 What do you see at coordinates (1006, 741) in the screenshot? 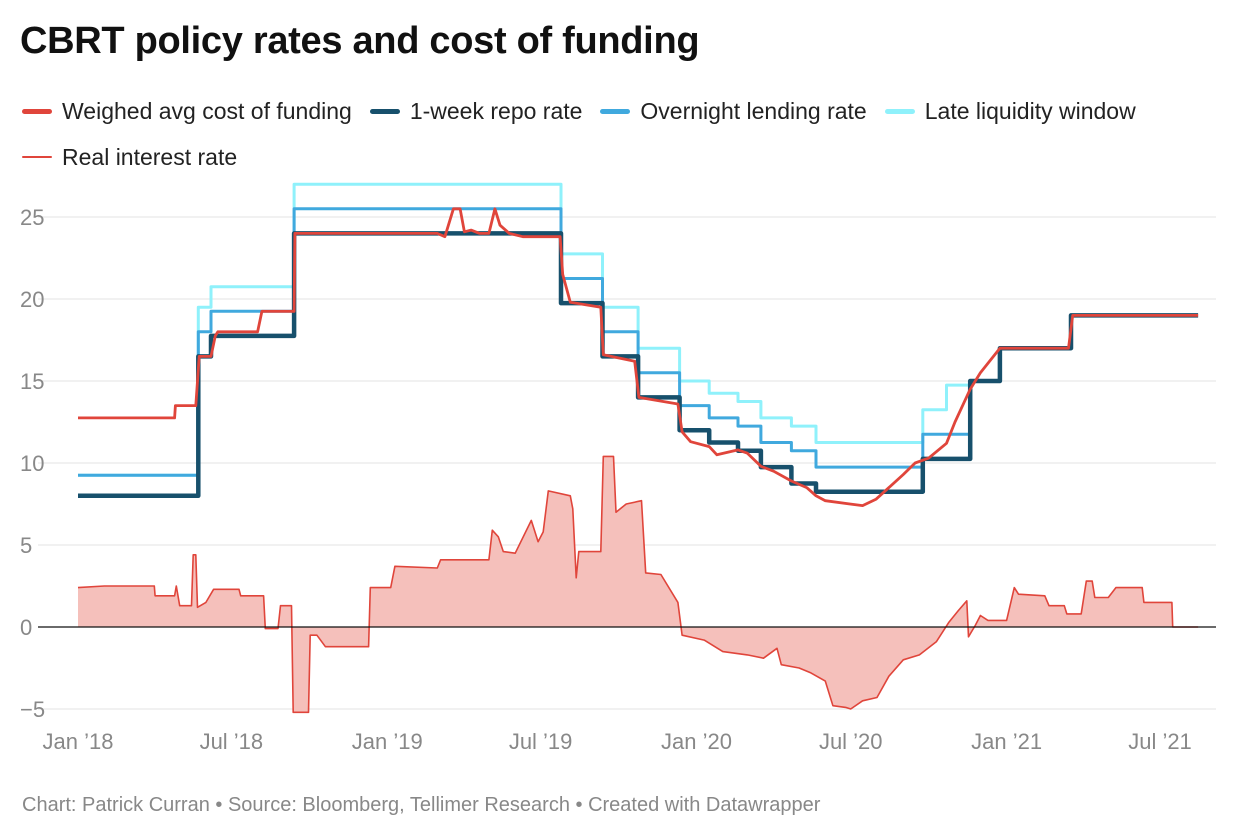
I see `x-tick-label: Jan ’21` at bounding box center [1006, 741].